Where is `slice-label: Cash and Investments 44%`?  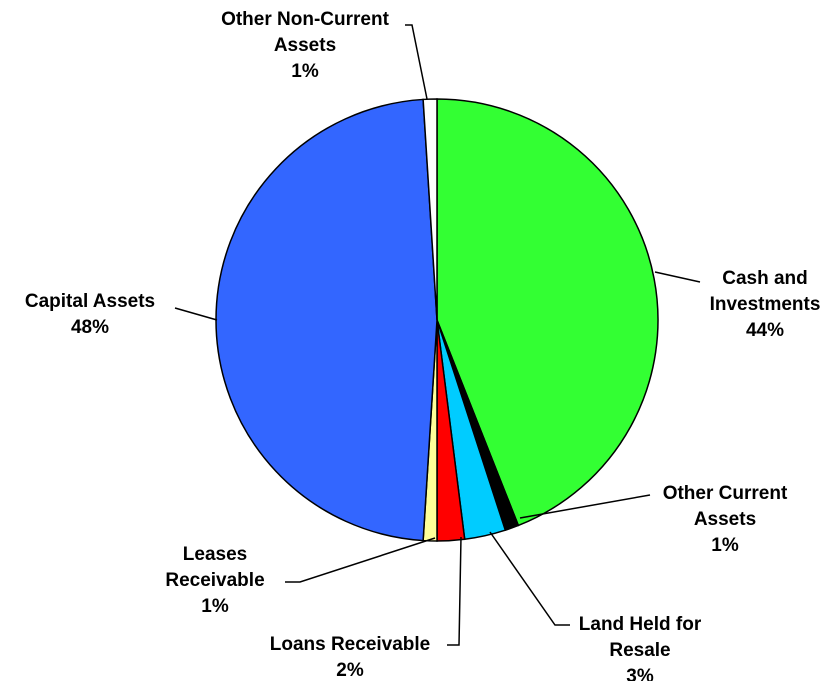
slice-label: Cash and Investments 44% is located at coordinates (759, 305).